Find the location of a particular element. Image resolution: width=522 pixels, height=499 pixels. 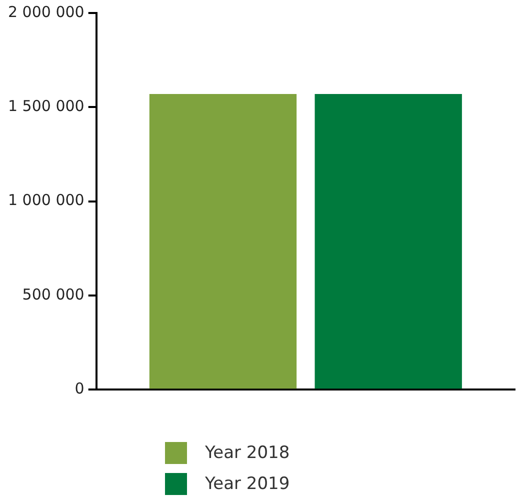

y-tick-label: 500 000 is located at coordinates (53, 294).